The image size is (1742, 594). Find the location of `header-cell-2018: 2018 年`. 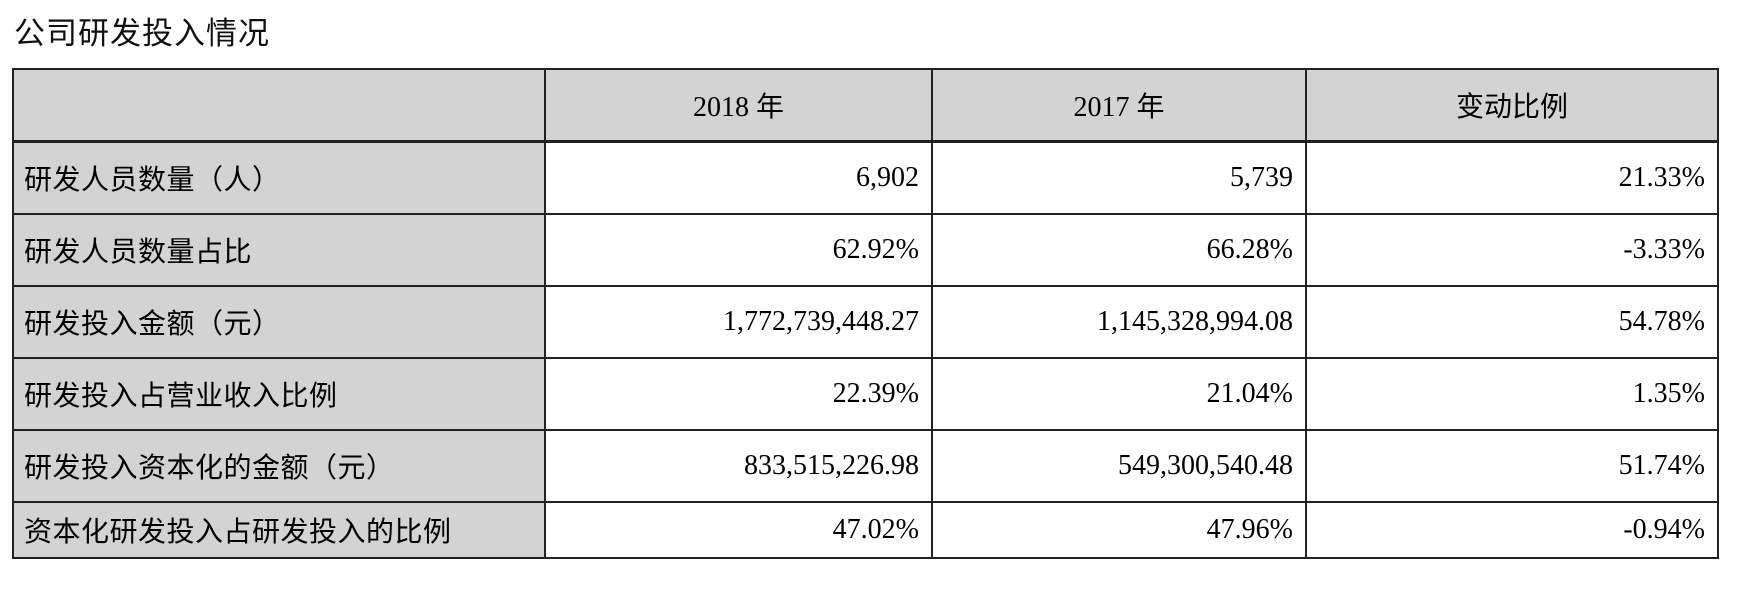

header-cell-2018: 2018 年 is located at coordinates (738, 105).